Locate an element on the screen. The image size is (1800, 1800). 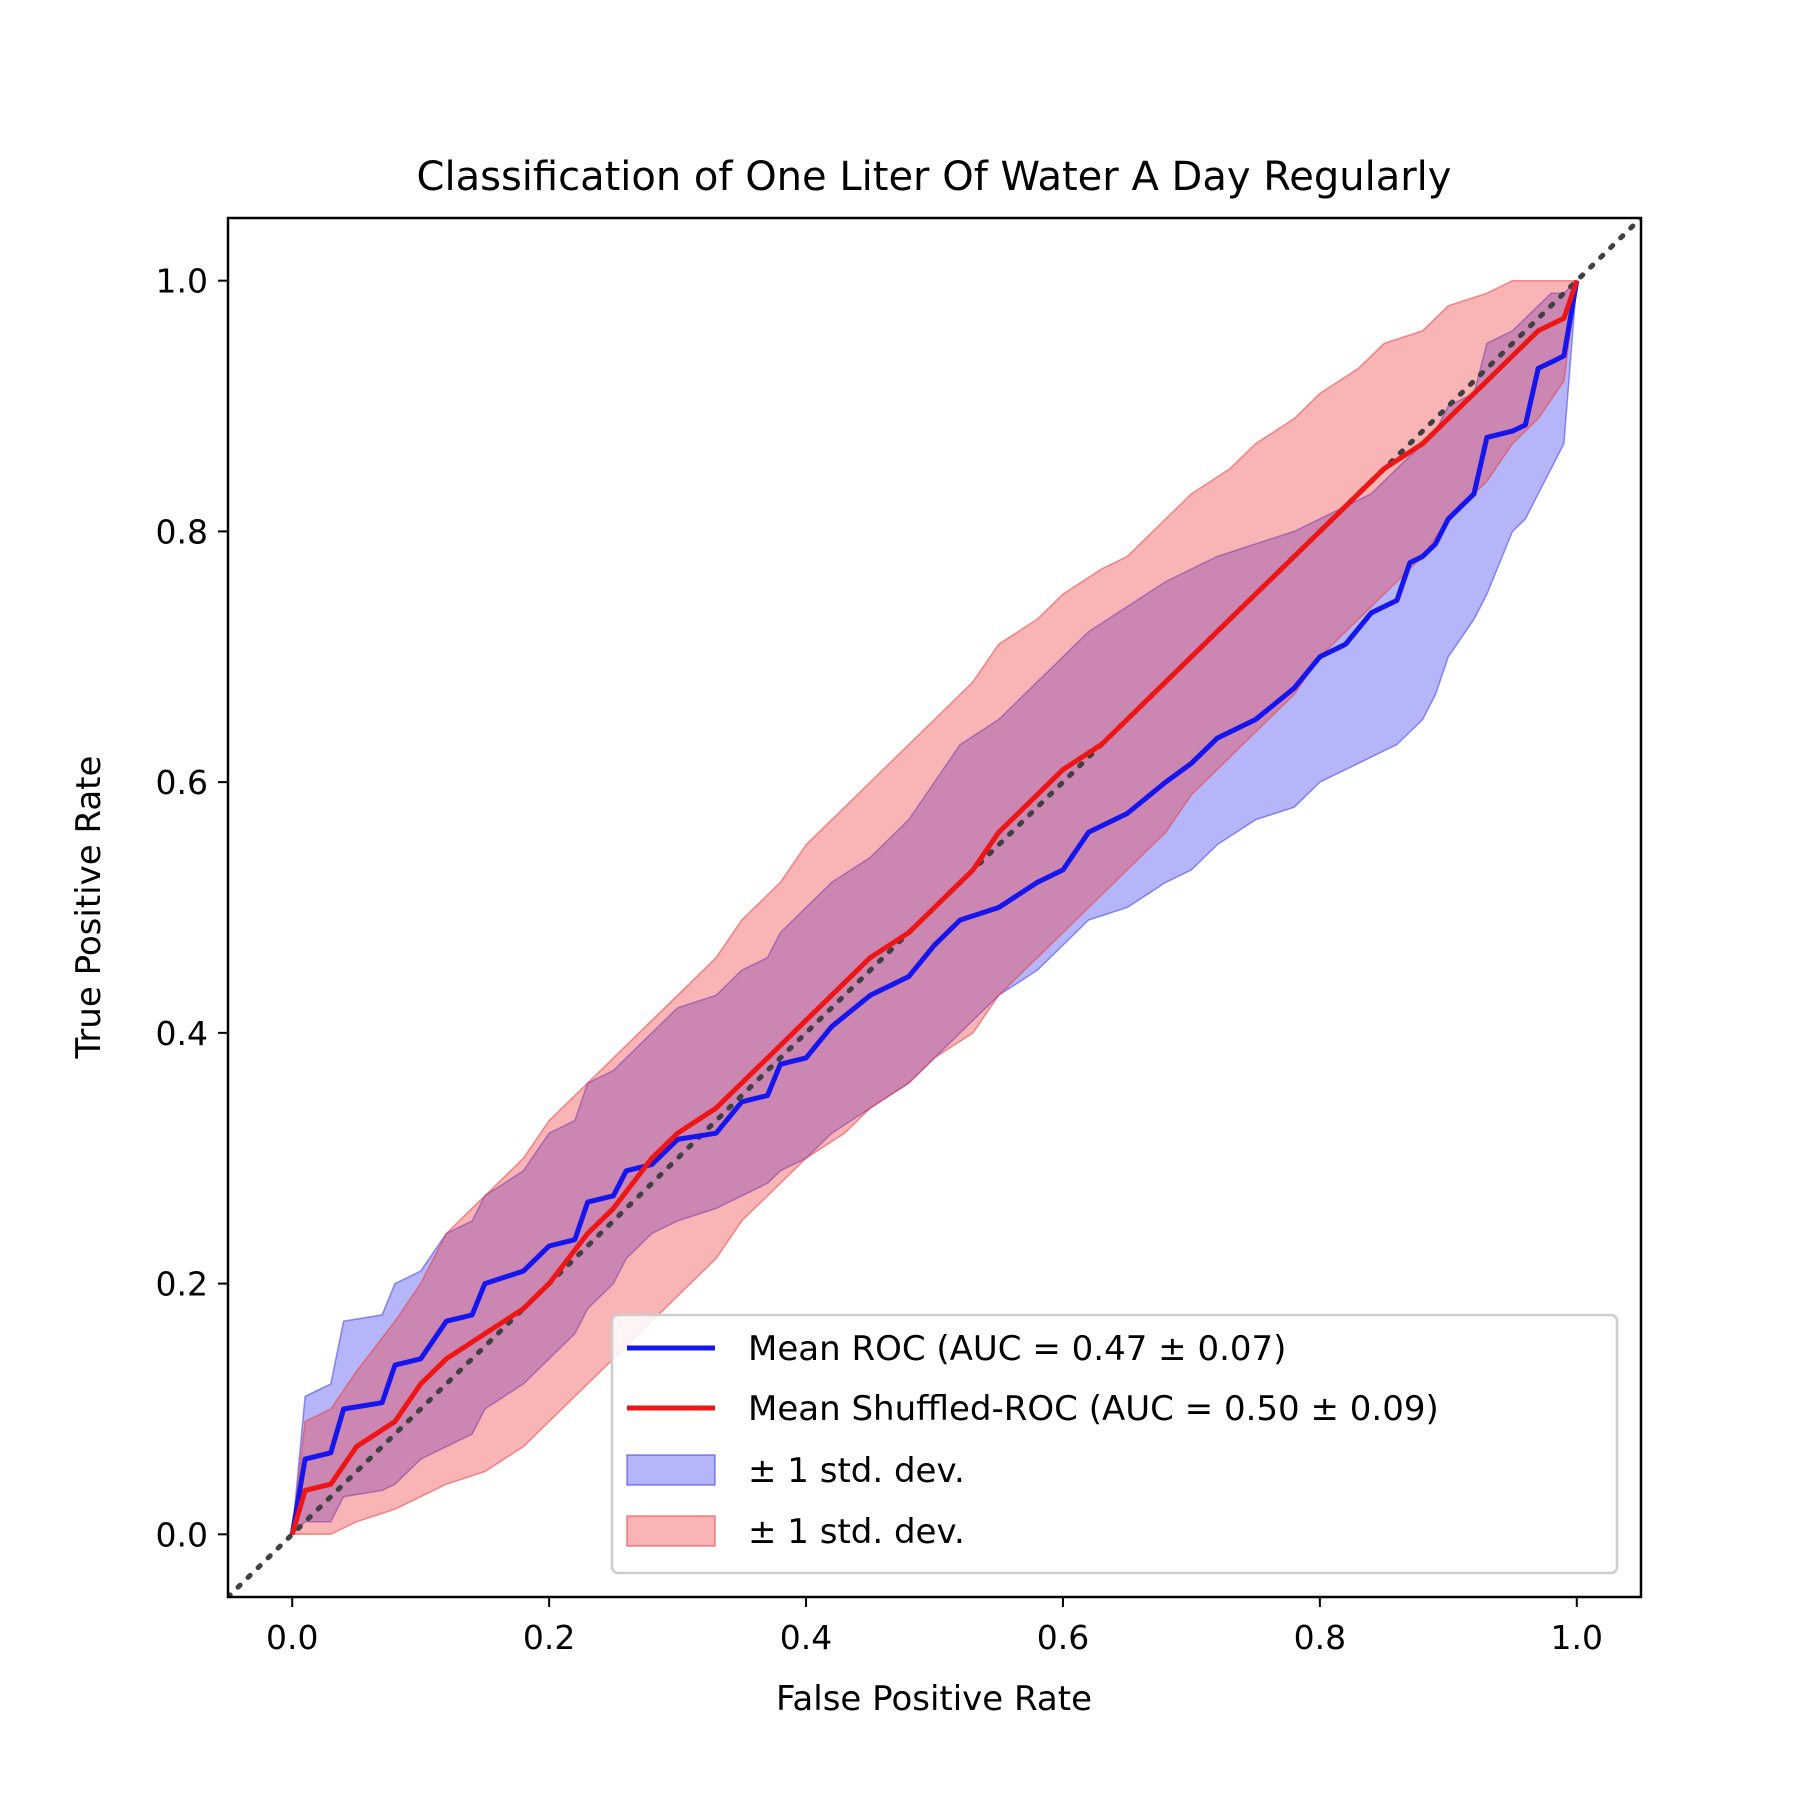
y-tick-label: 0.2 is located at coordinates (182, 1284).